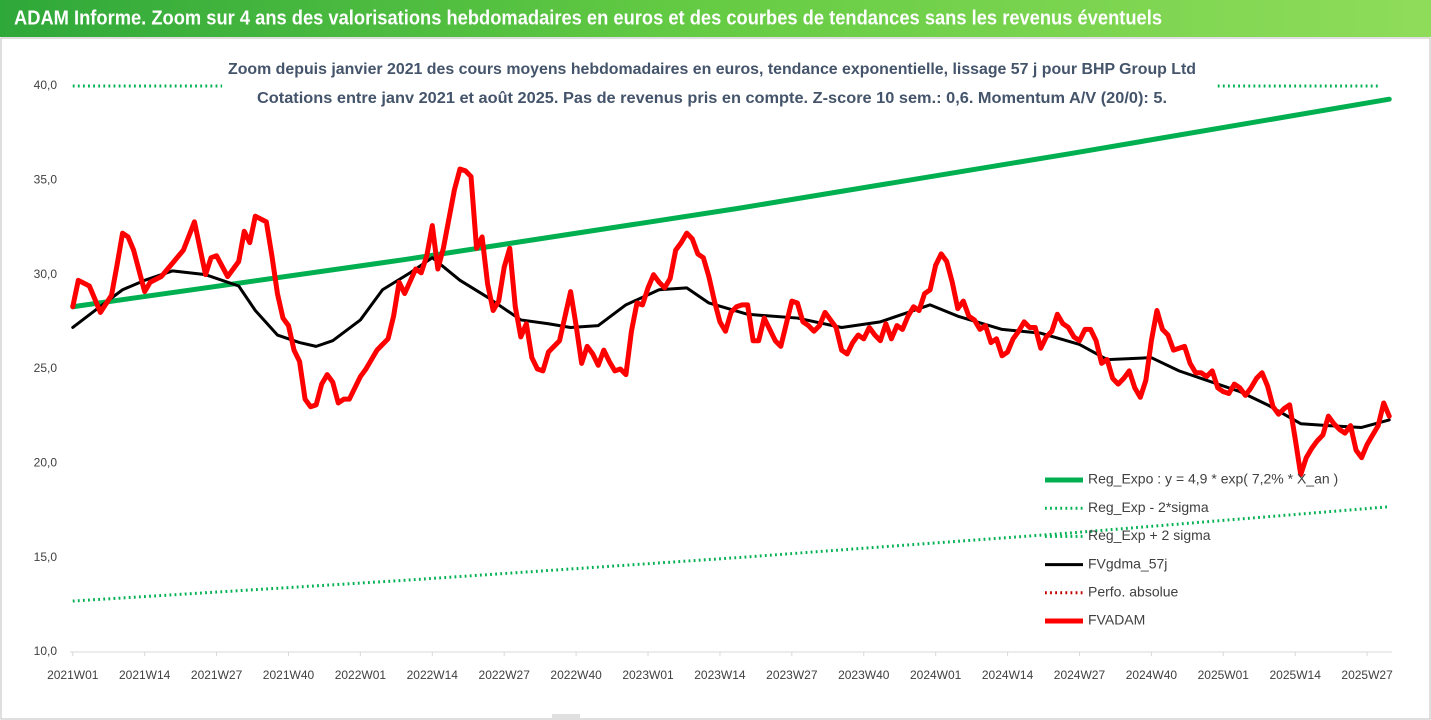 This screenshot has height=720, width=1431. Describe the element at coordinates (720, 675) in the screenshot. I see `x-tick-label: 2023W14` at that location.